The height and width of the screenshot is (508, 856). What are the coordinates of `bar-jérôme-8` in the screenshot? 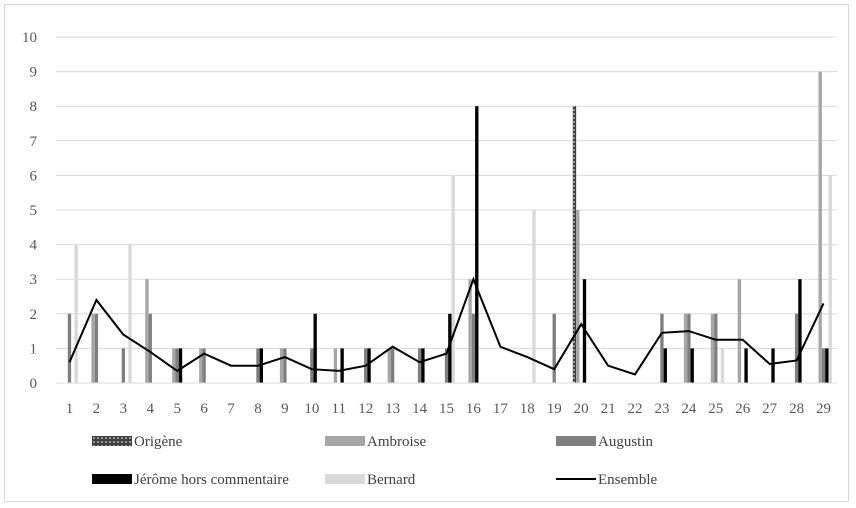 It's located at (261, 365).